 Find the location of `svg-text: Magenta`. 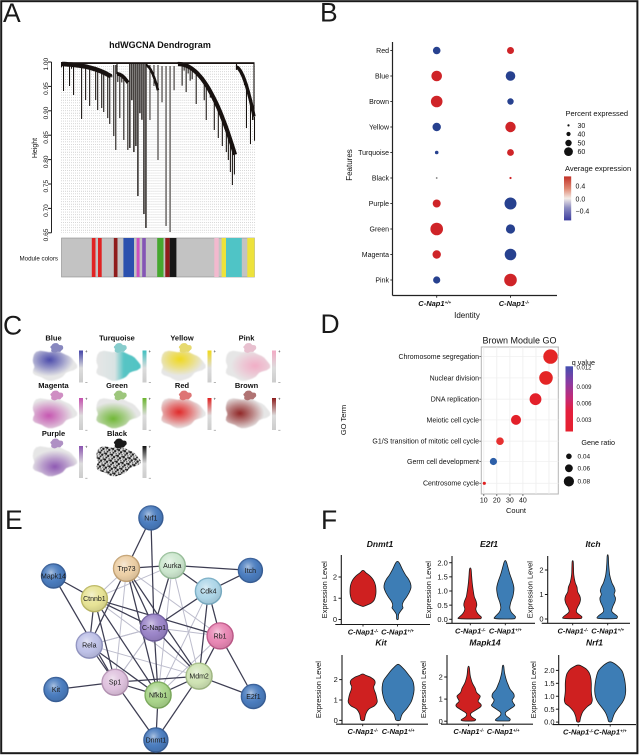

svg-text: Magenta is located at coordinates (53, 385).